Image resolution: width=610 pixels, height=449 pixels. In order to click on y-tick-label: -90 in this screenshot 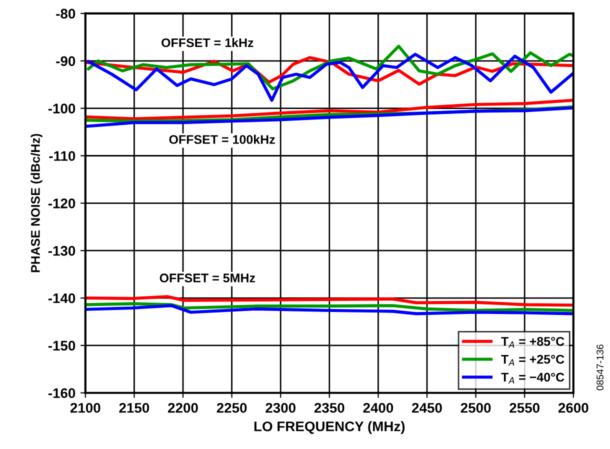, I will do `click(66, 61)`.